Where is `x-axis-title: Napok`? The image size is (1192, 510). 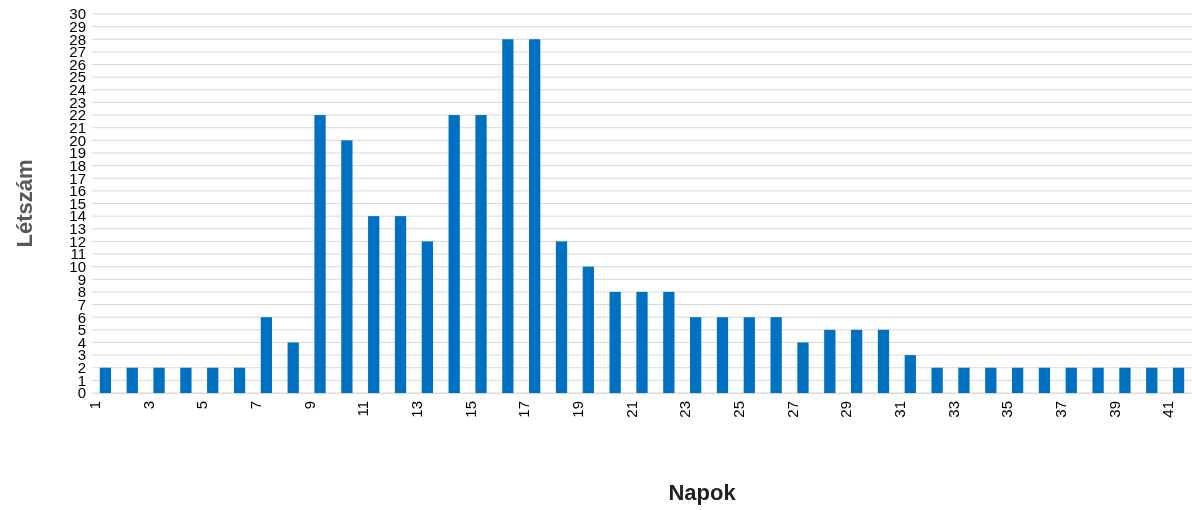
x-axis-title: Napok is located at coordinates (702, 492).